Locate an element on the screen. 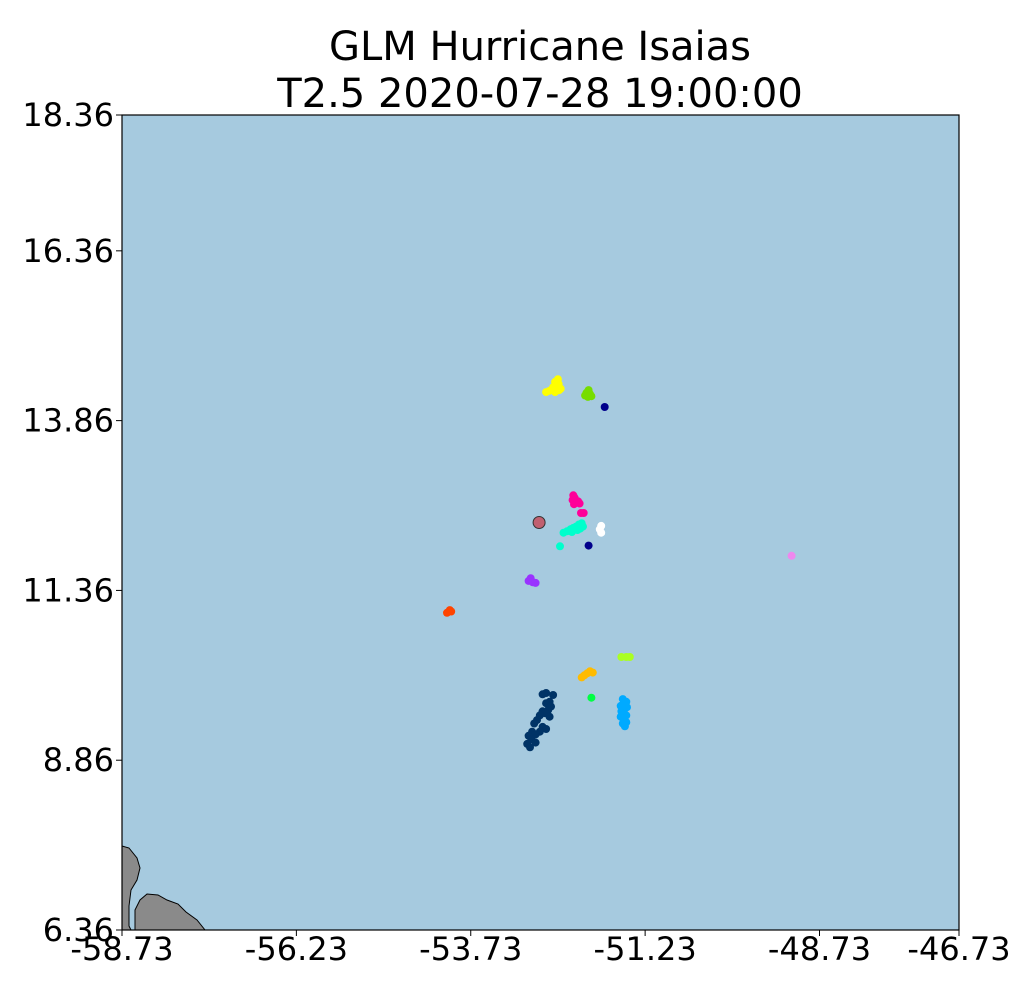  x-tick-label: -51.23 is located at coordinates (645, 949).